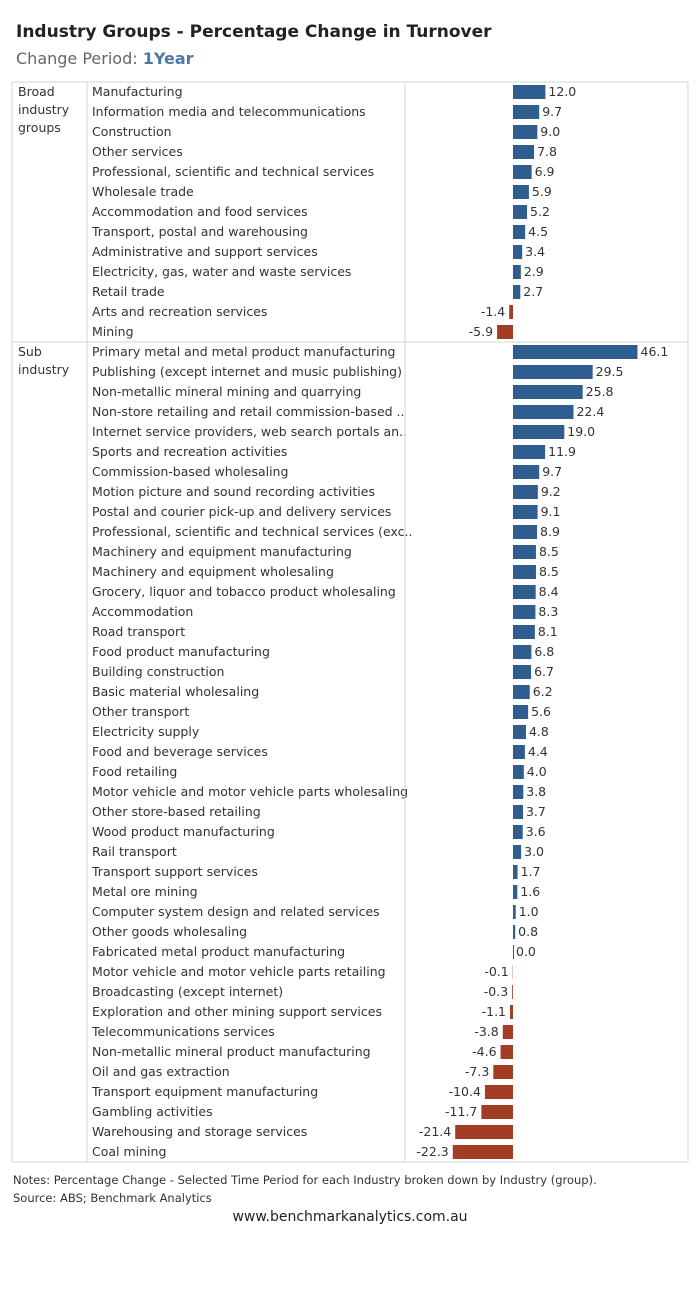 This screenshot has height=1300, width=700. I want to click on data-label: 3.8, so click(536, 791).